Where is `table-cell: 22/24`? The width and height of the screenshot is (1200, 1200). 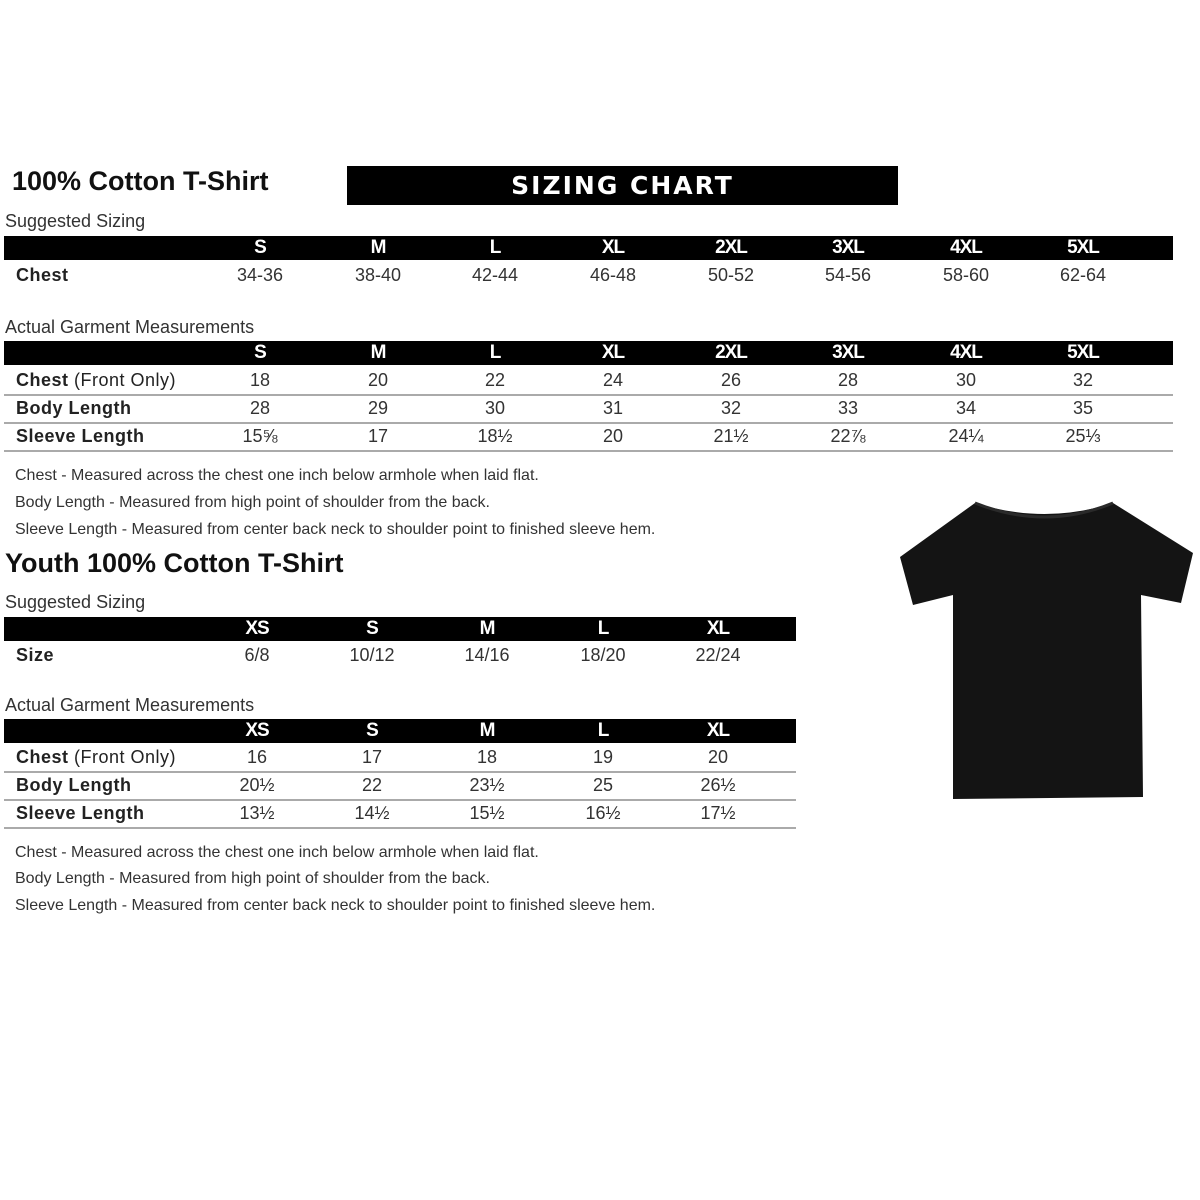
table-cell: 22/24 is located at coordinates (718, 655).